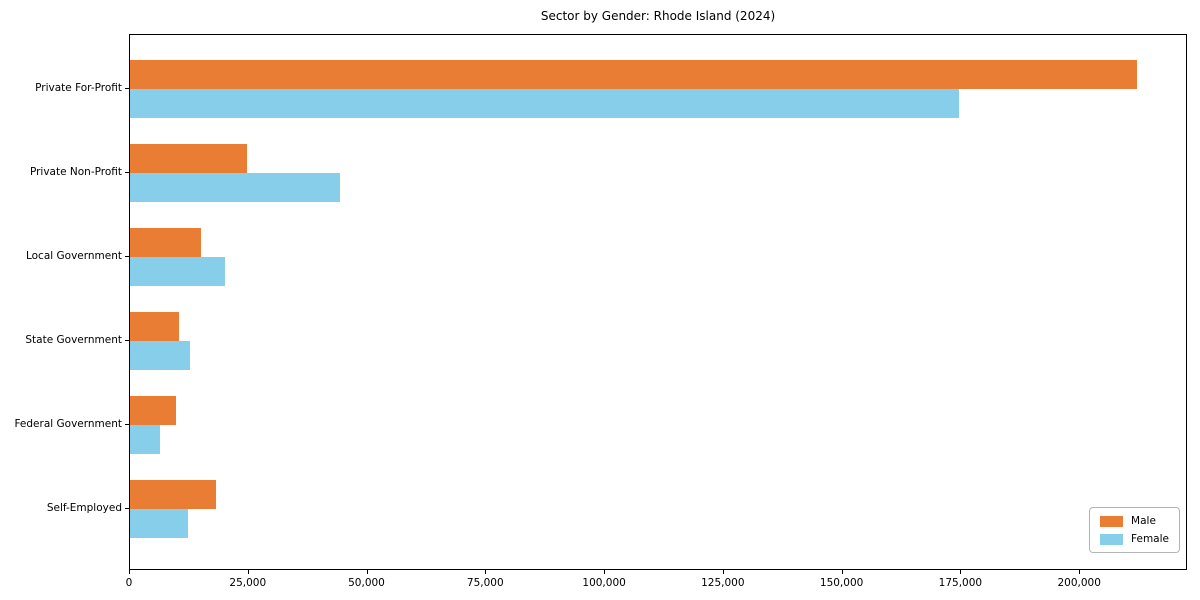  Describe the element at coordinates (1143, 521) in the screenshot. I see `legend-label-male: Male` at that location.